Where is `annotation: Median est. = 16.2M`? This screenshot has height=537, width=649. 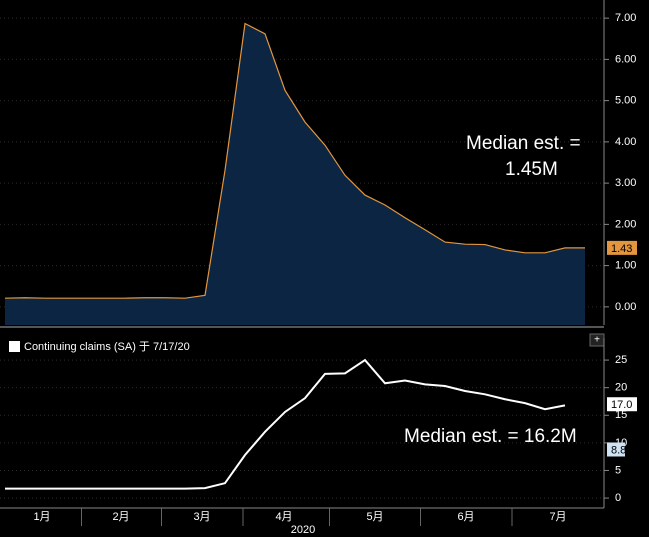 annotation: Median est. = 16.2M is located at coordinates (490, 436).